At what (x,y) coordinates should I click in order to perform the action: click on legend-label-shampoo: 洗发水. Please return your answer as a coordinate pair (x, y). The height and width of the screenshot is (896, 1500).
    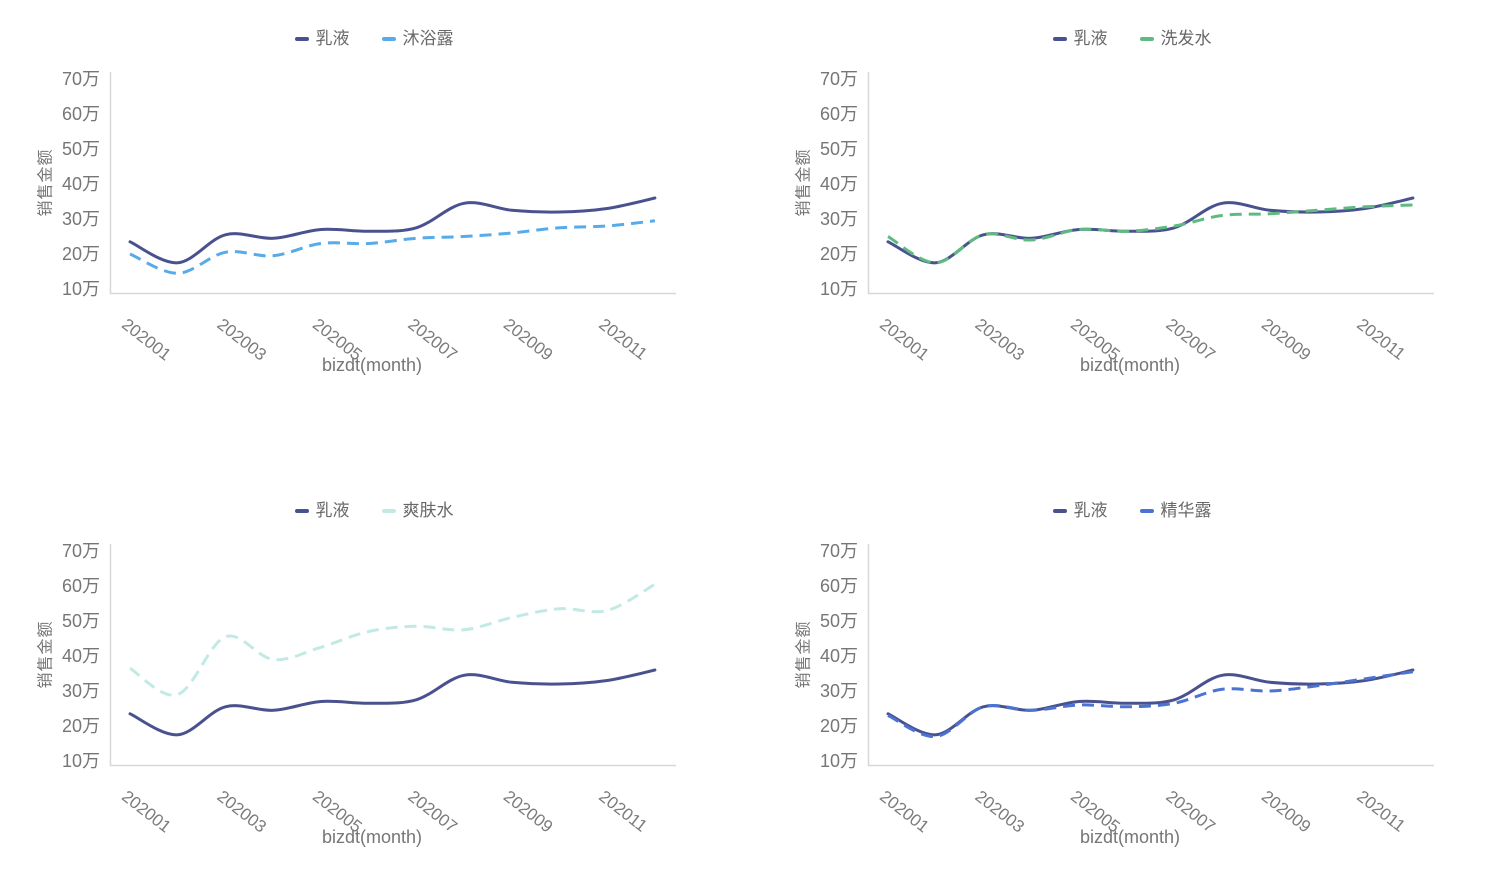
    Looking at the image, I should click on (1186, 38).